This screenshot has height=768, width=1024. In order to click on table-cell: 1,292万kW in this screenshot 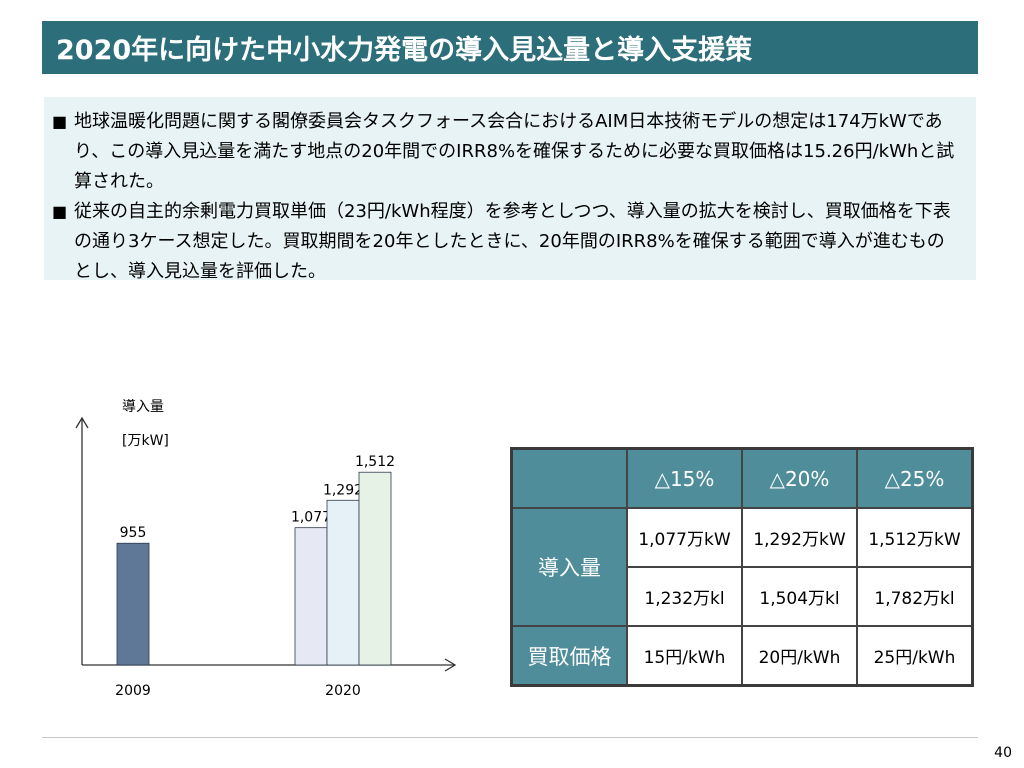, I will do `click(799, 537)`.